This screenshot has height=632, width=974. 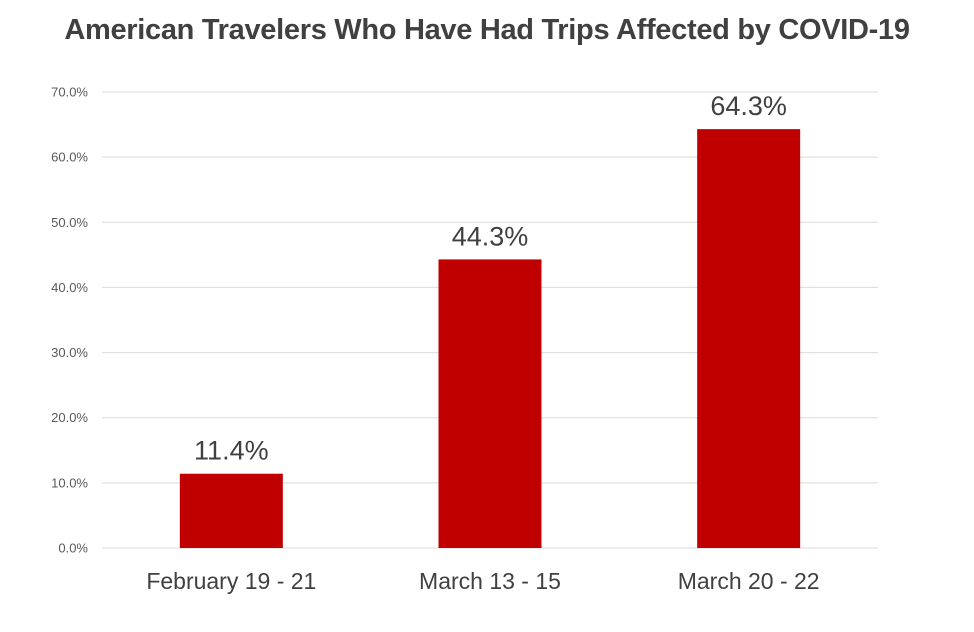 I want to click on x-category-label: March 20 - 22, so click(x=749, y=581).